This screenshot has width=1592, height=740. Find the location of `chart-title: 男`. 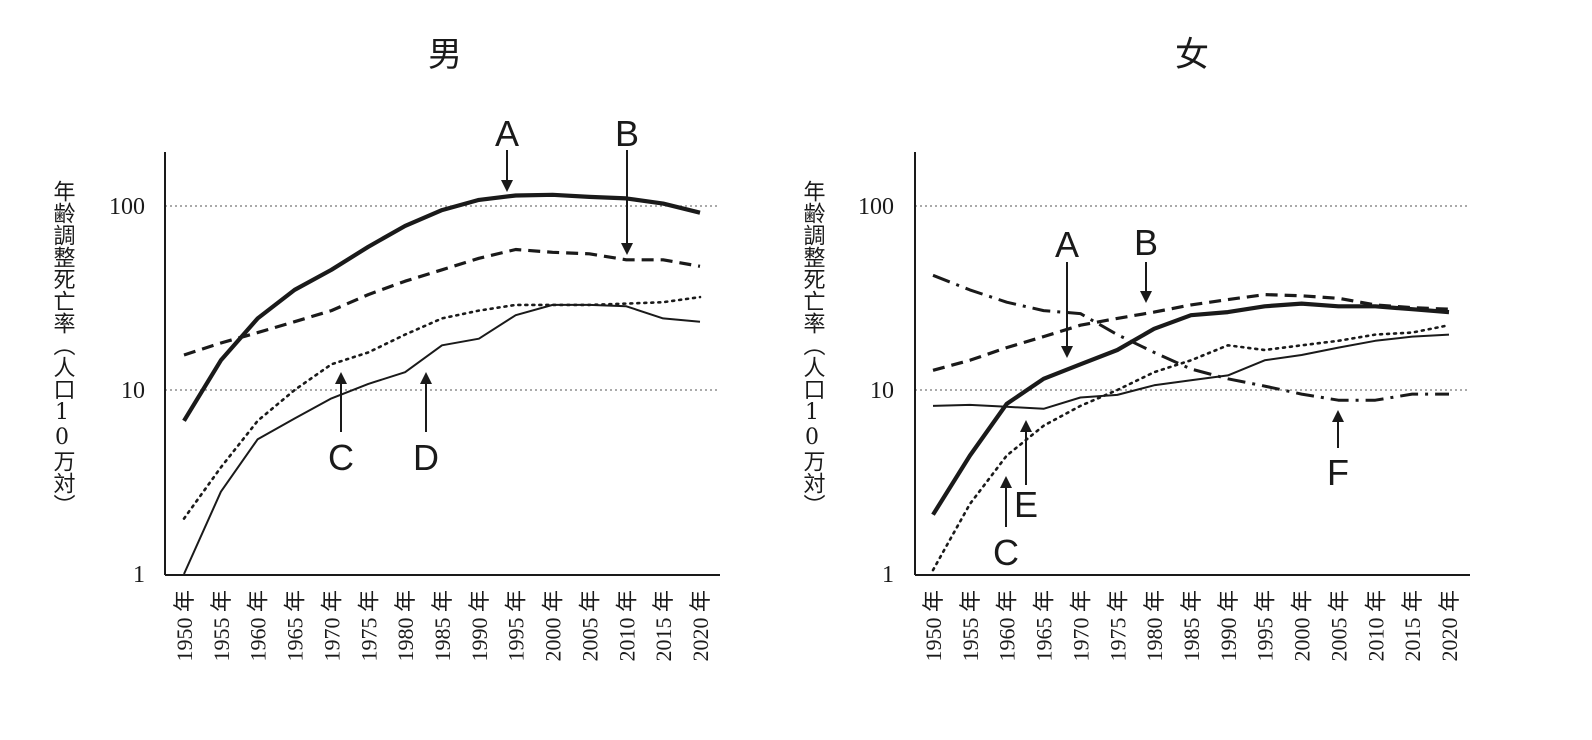

chart-title: 男 is located at coordinates (445, 55).